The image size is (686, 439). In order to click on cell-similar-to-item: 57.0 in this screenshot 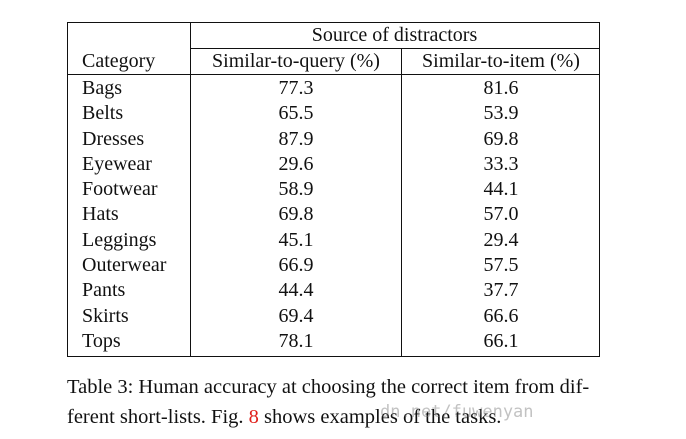, I will do `click(501, 214)`.